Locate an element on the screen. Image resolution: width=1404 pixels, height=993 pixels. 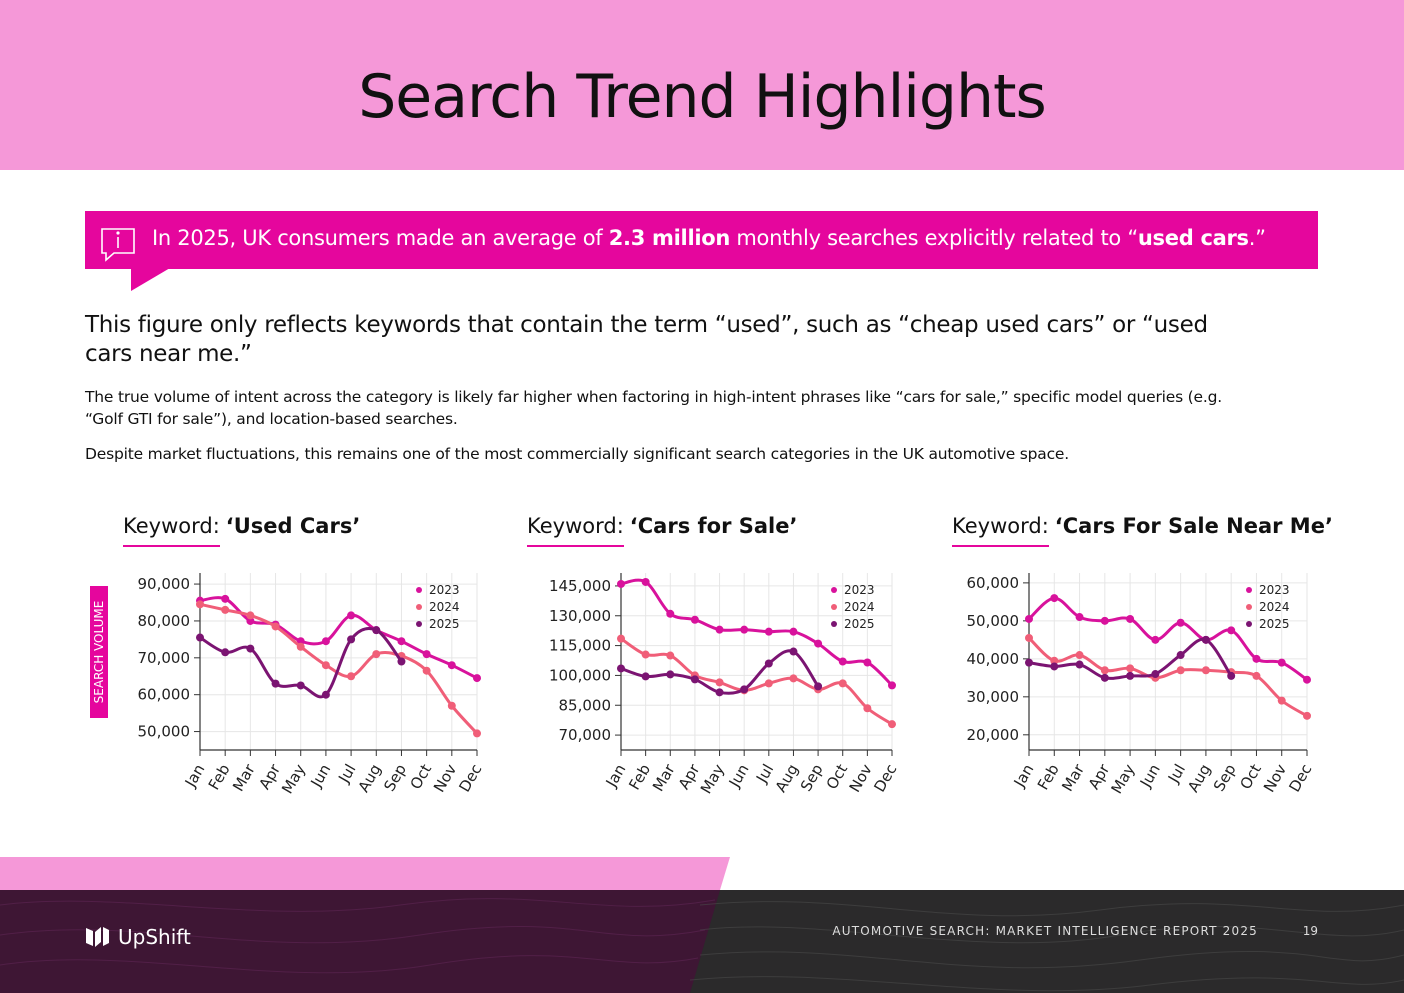
legend-label: 2024 is located at coordinates (444, 607).